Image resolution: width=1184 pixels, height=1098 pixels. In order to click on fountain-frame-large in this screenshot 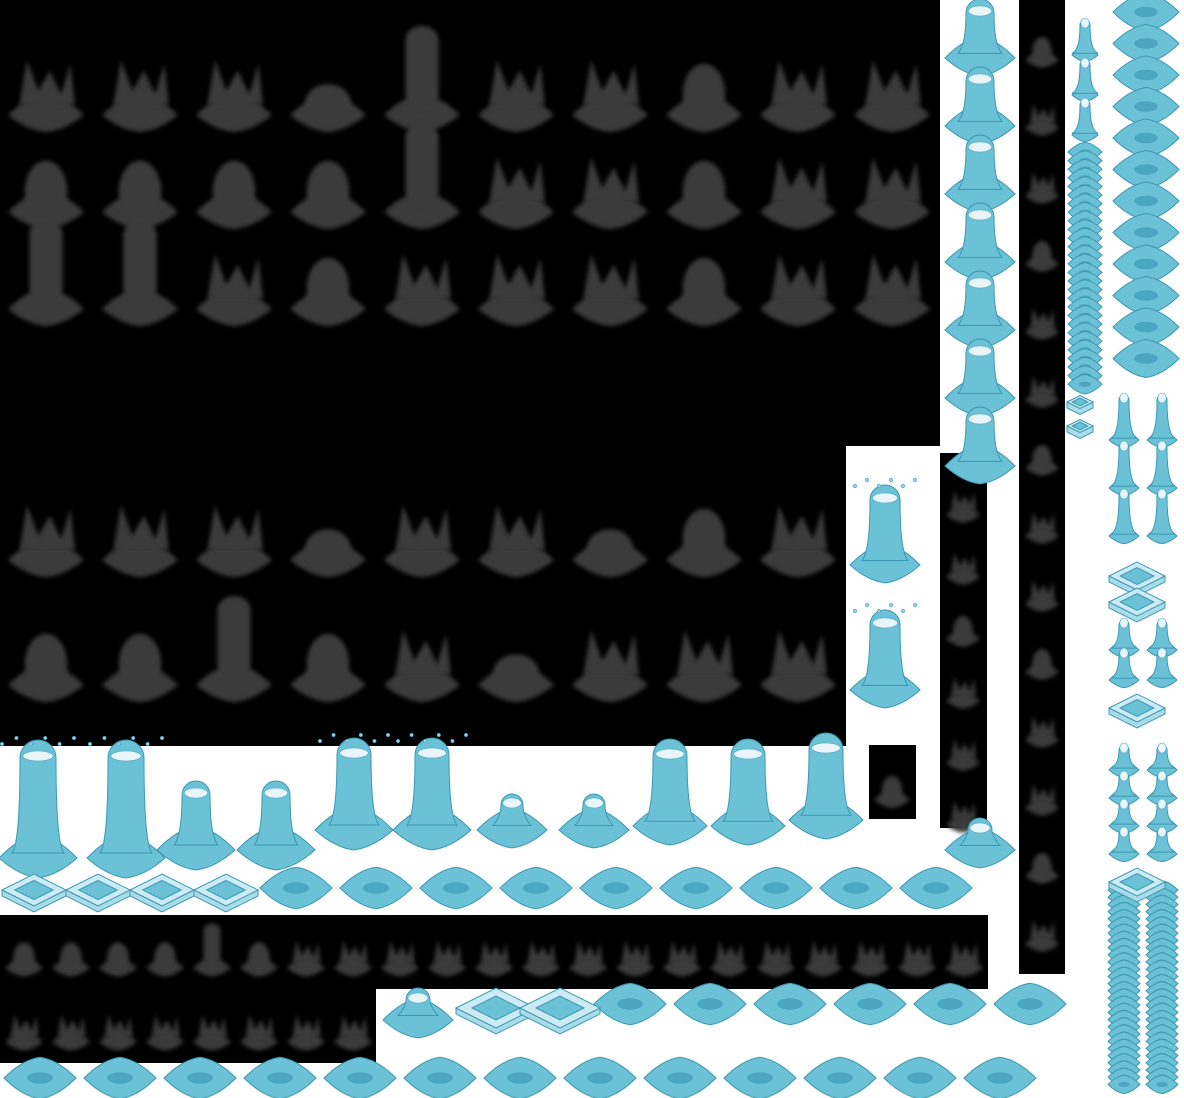, I will do `click(885, 655)`.